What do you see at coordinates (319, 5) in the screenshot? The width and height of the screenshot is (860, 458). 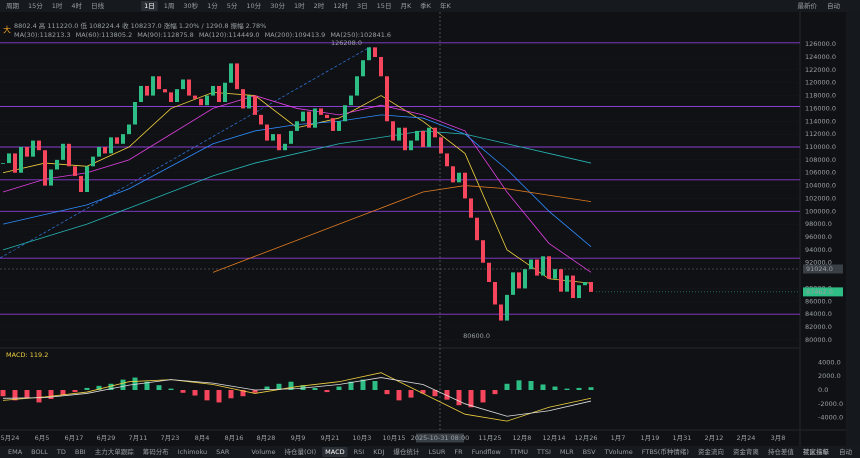 I see `toolbar-item: 2时` at bounding box center [319, 5].